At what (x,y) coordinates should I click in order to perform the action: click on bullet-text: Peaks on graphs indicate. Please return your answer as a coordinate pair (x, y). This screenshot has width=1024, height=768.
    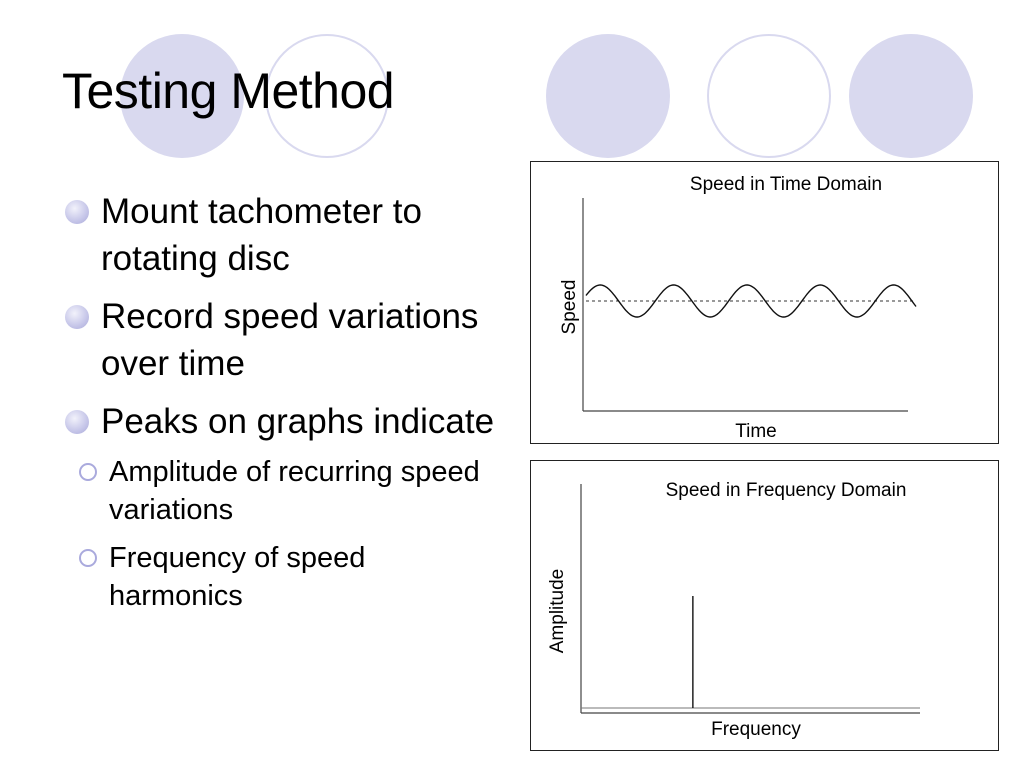
    Looking at the image, I should click on (298, 421).